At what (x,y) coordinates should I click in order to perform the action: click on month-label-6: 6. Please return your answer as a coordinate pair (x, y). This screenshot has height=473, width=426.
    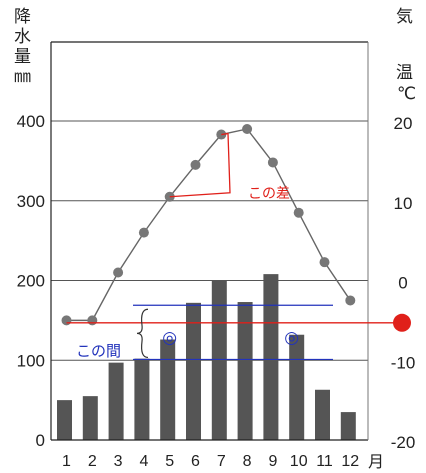
    Looking at the image, I should click on (195, 461).